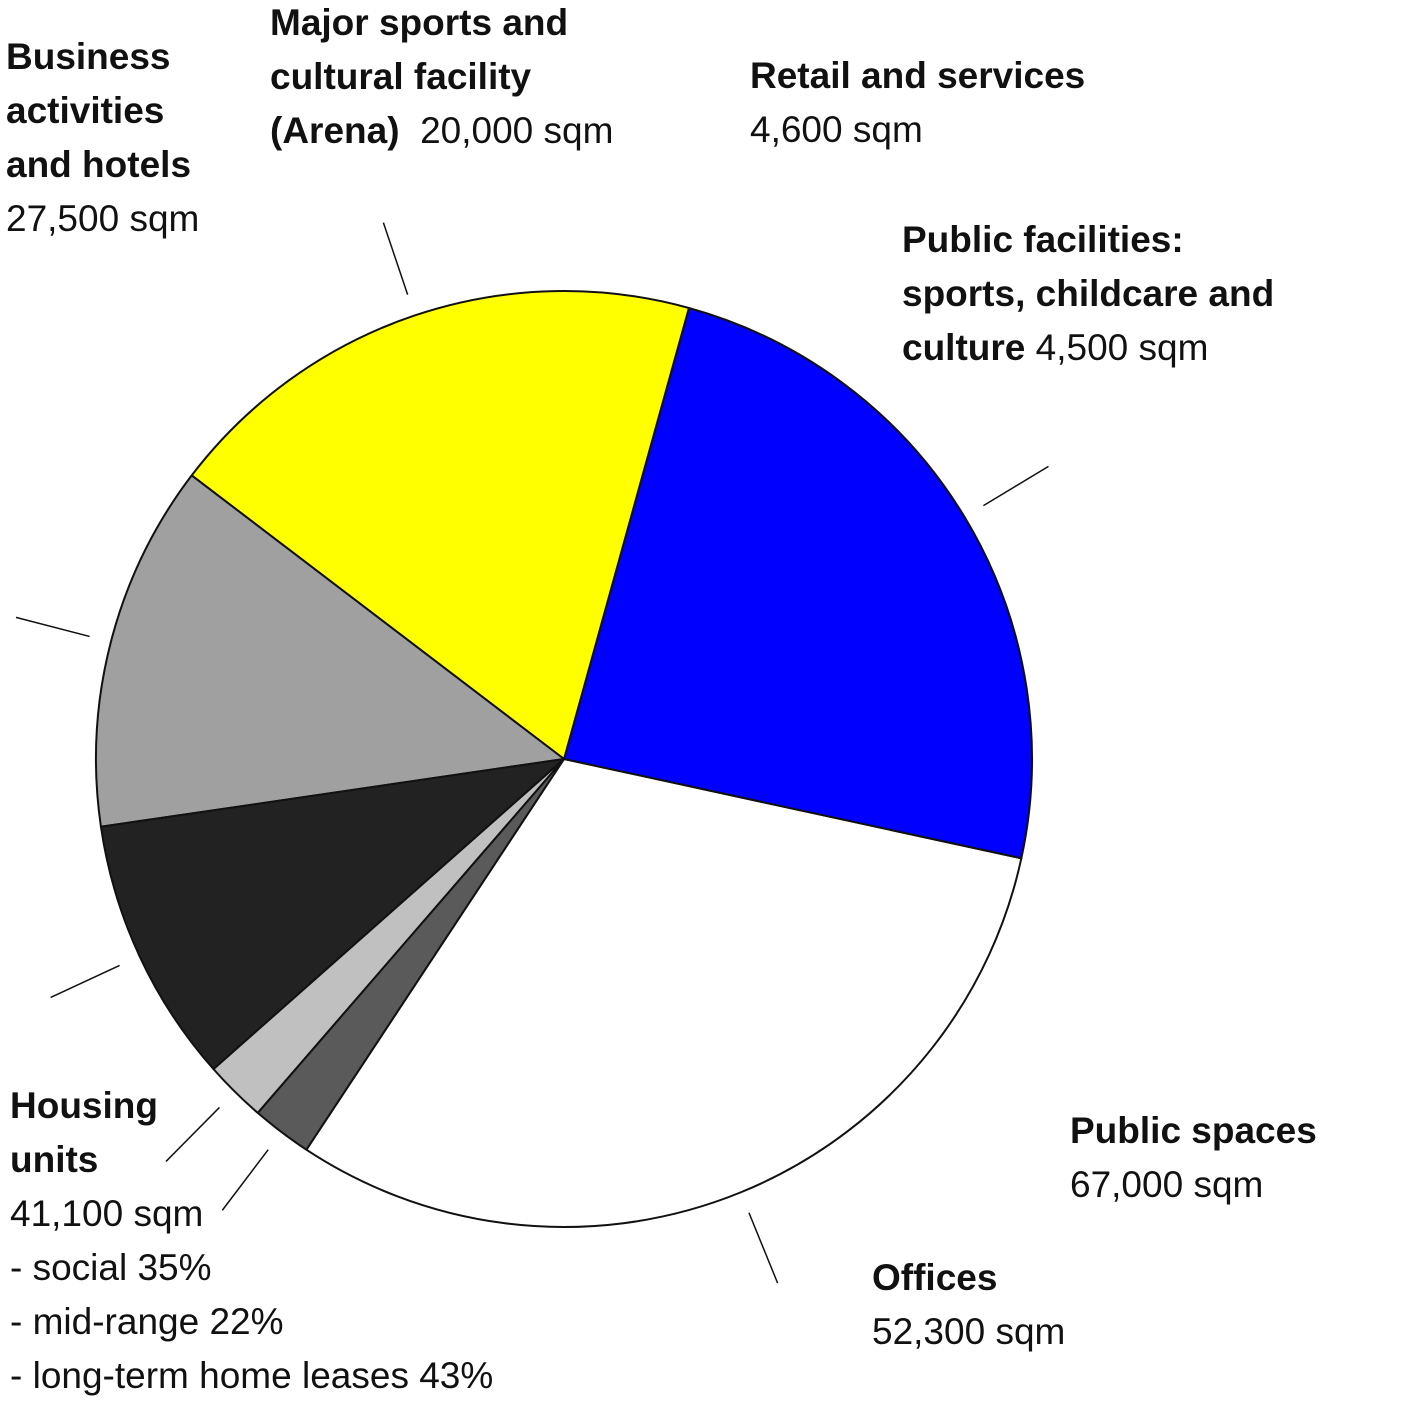 This screenshot has height=1407, width=1424. I want to click on facilities-value: 4,500 sqm, so click(1122, 347).